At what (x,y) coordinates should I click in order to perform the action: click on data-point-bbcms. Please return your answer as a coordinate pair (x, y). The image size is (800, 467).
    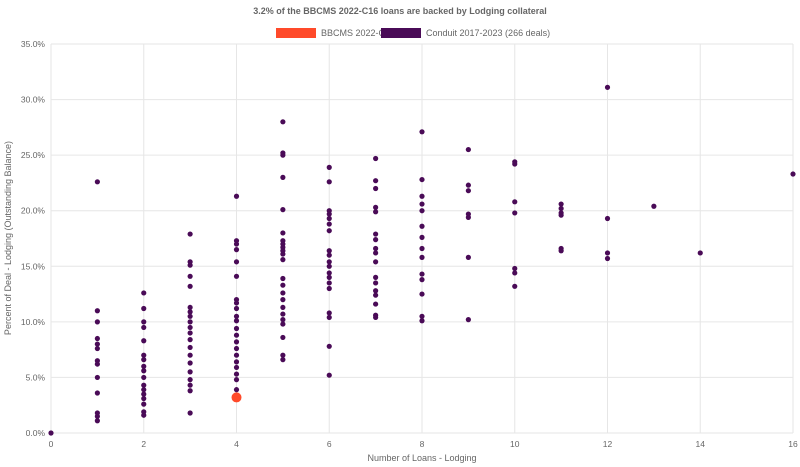
    Looking at the image, I should click on (236, 397).